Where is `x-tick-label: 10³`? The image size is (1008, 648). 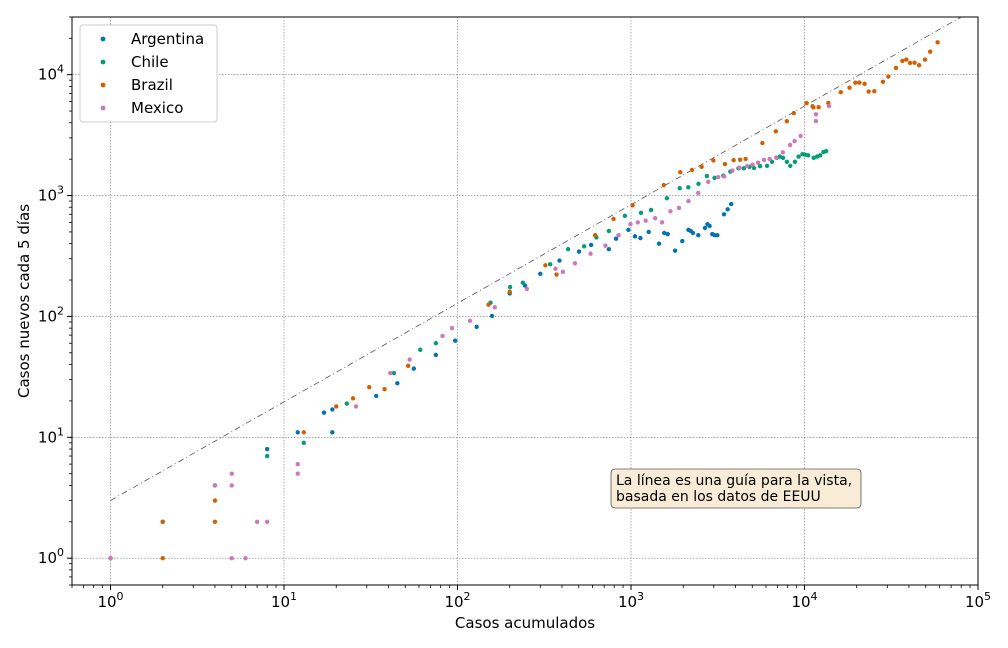 x-tick-label: 10³ is located at coordinates (631, 600).